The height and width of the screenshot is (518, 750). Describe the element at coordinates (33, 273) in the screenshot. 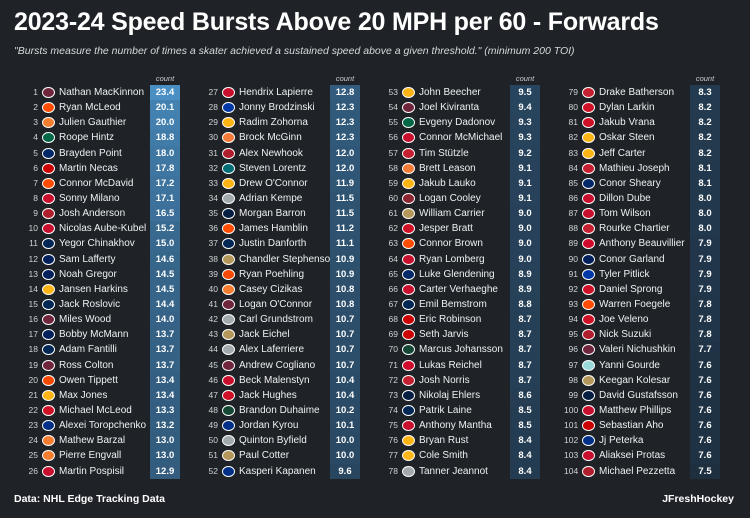

I see `rank-number: 13` at that location.